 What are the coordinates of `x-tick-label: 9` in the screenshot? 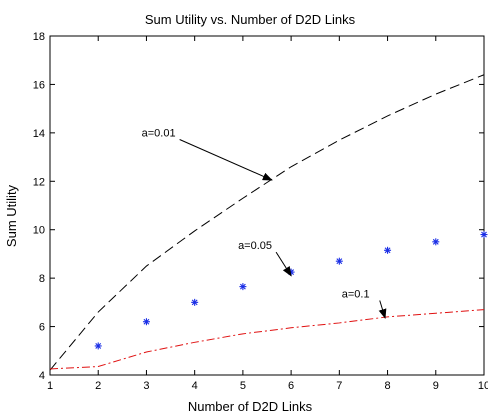 It's located at (436, 386).